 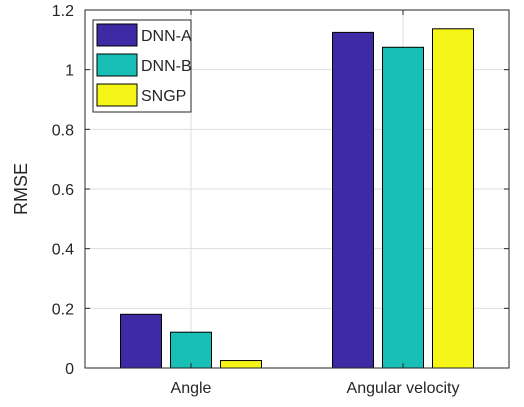 I want to click on legend-label: SNGP, so click(x=163, y=96).